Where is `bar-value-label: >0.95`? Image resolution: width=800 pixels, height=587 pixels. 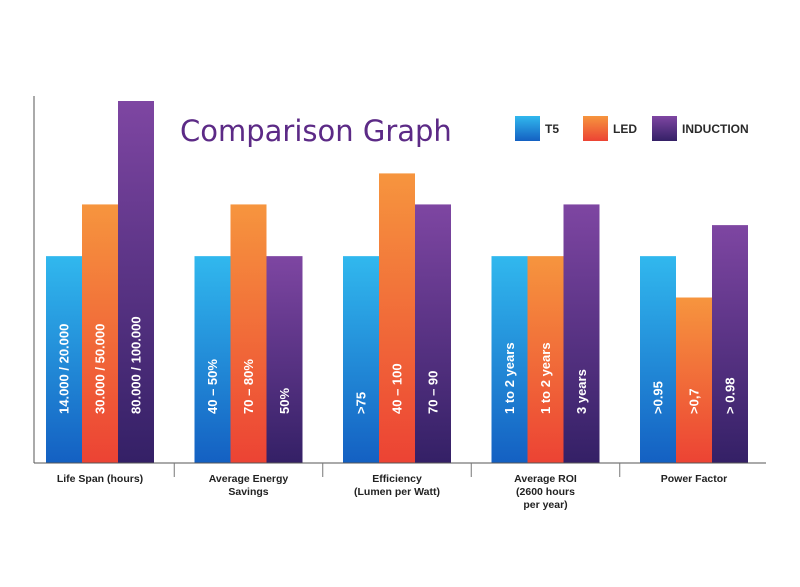 bar-value-label: >0.95 is located at coordinates (658, 397).